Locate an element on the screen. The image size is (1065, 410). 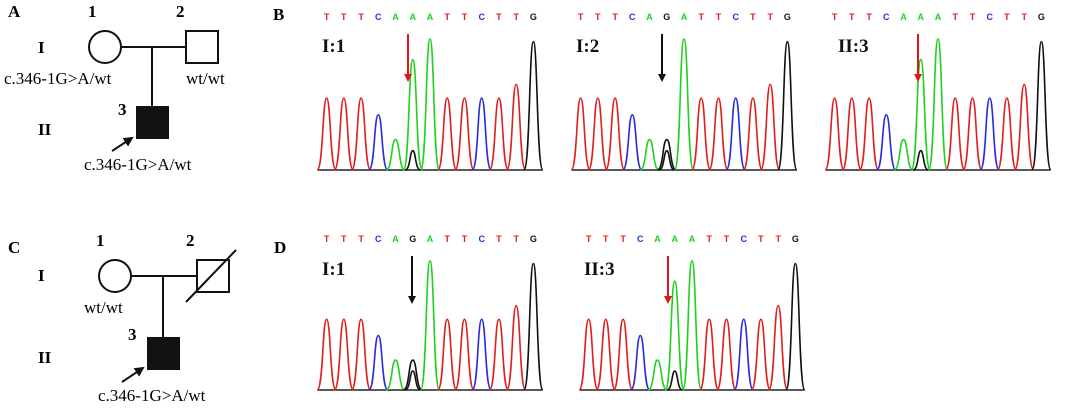
individual-number-1: 1 is located at coordinates (92, 11).